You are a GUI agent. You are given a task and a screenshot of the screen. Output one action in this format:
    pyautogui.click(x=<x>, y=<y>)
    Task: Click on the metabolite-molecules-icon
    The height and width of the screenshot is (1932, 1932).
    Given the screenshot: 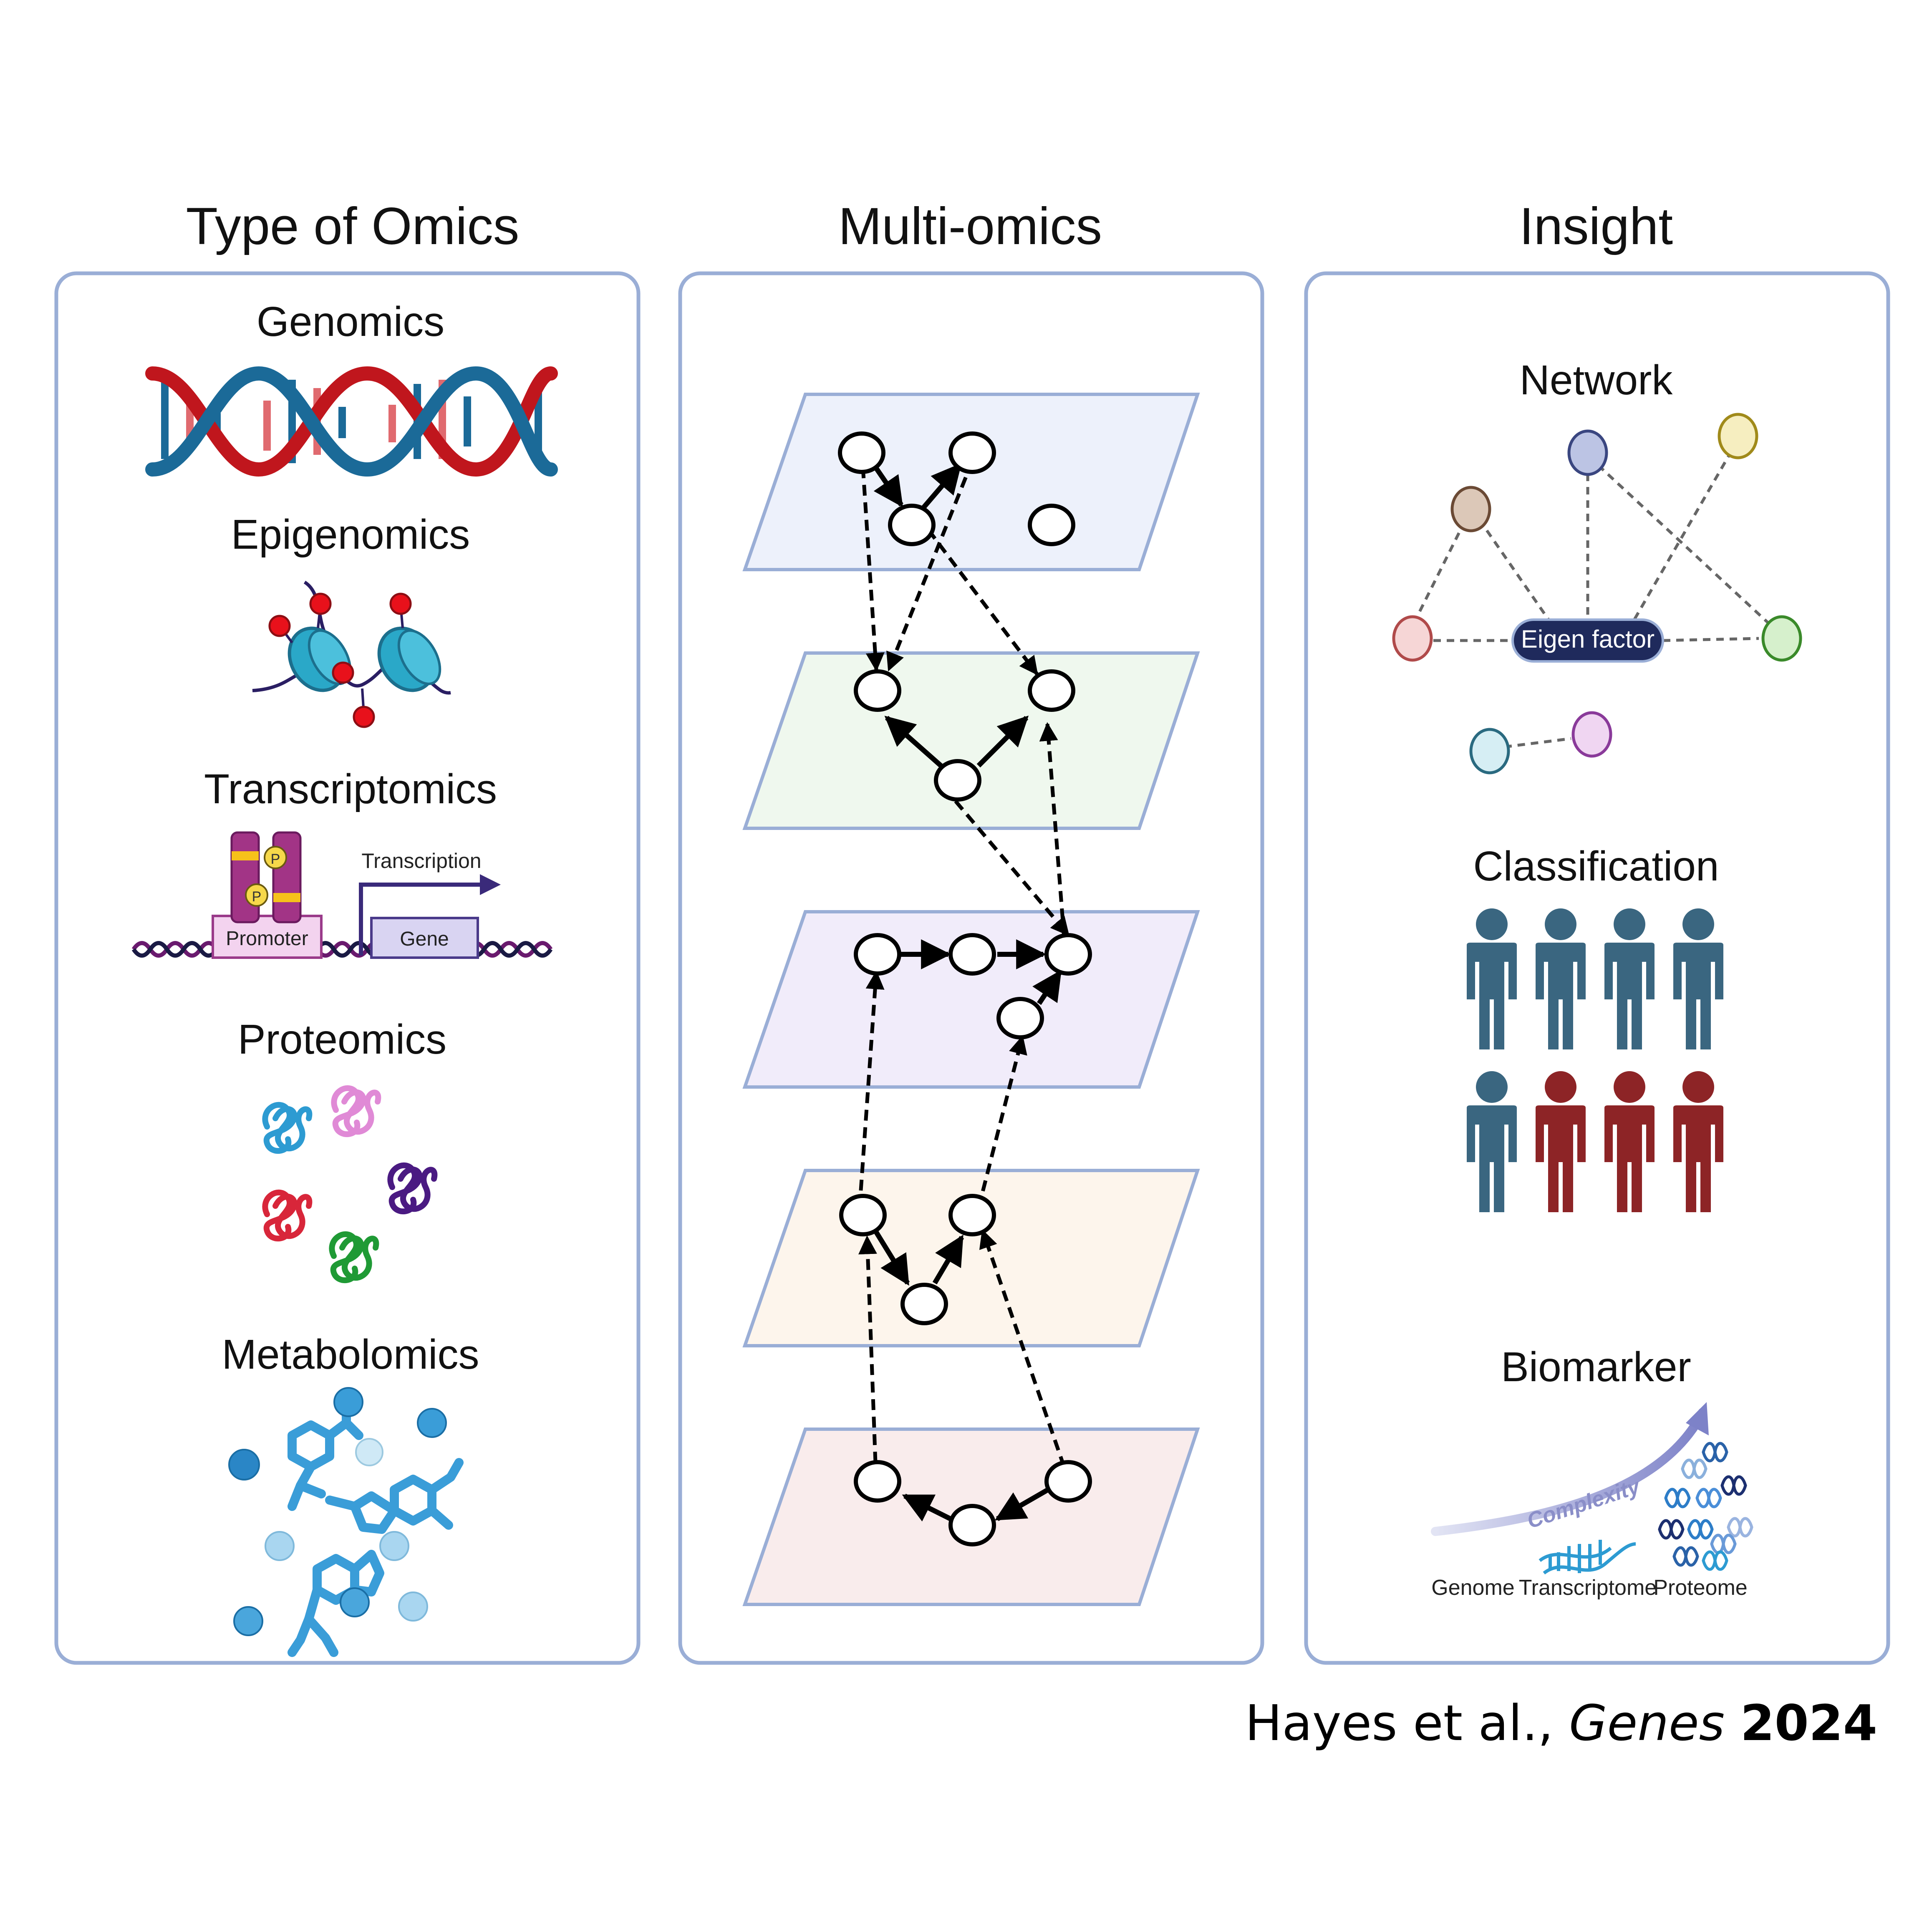 What is the action you would take?
    pyautogui.click(x=346, y=1522)
    